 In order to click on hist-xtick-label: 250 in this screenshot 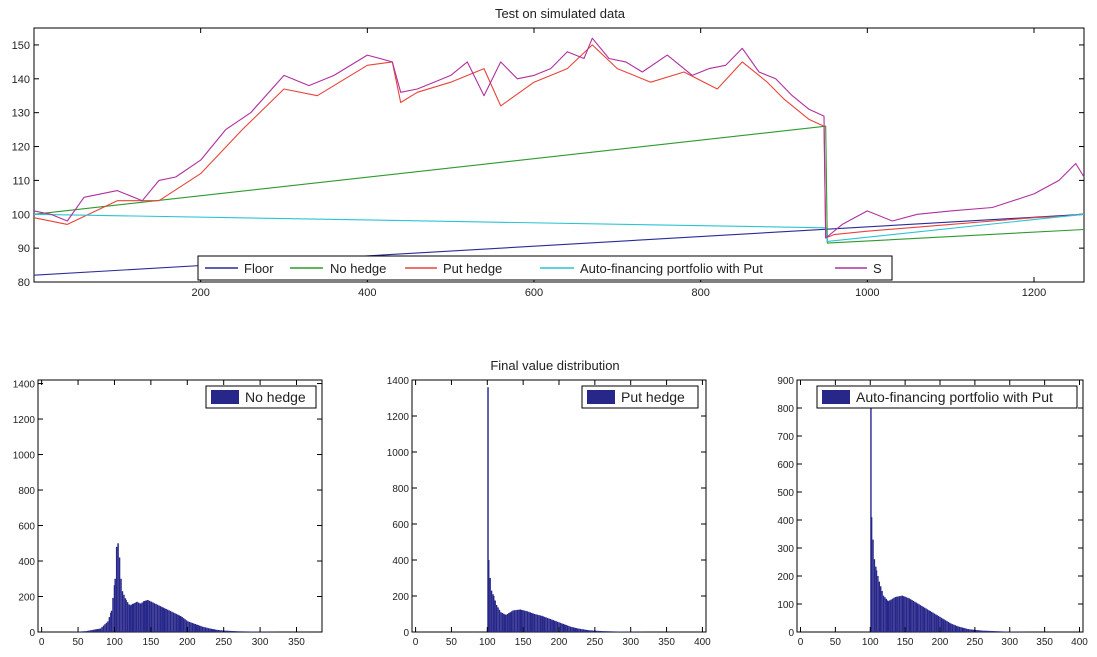, I will do `click(223, 642)`.